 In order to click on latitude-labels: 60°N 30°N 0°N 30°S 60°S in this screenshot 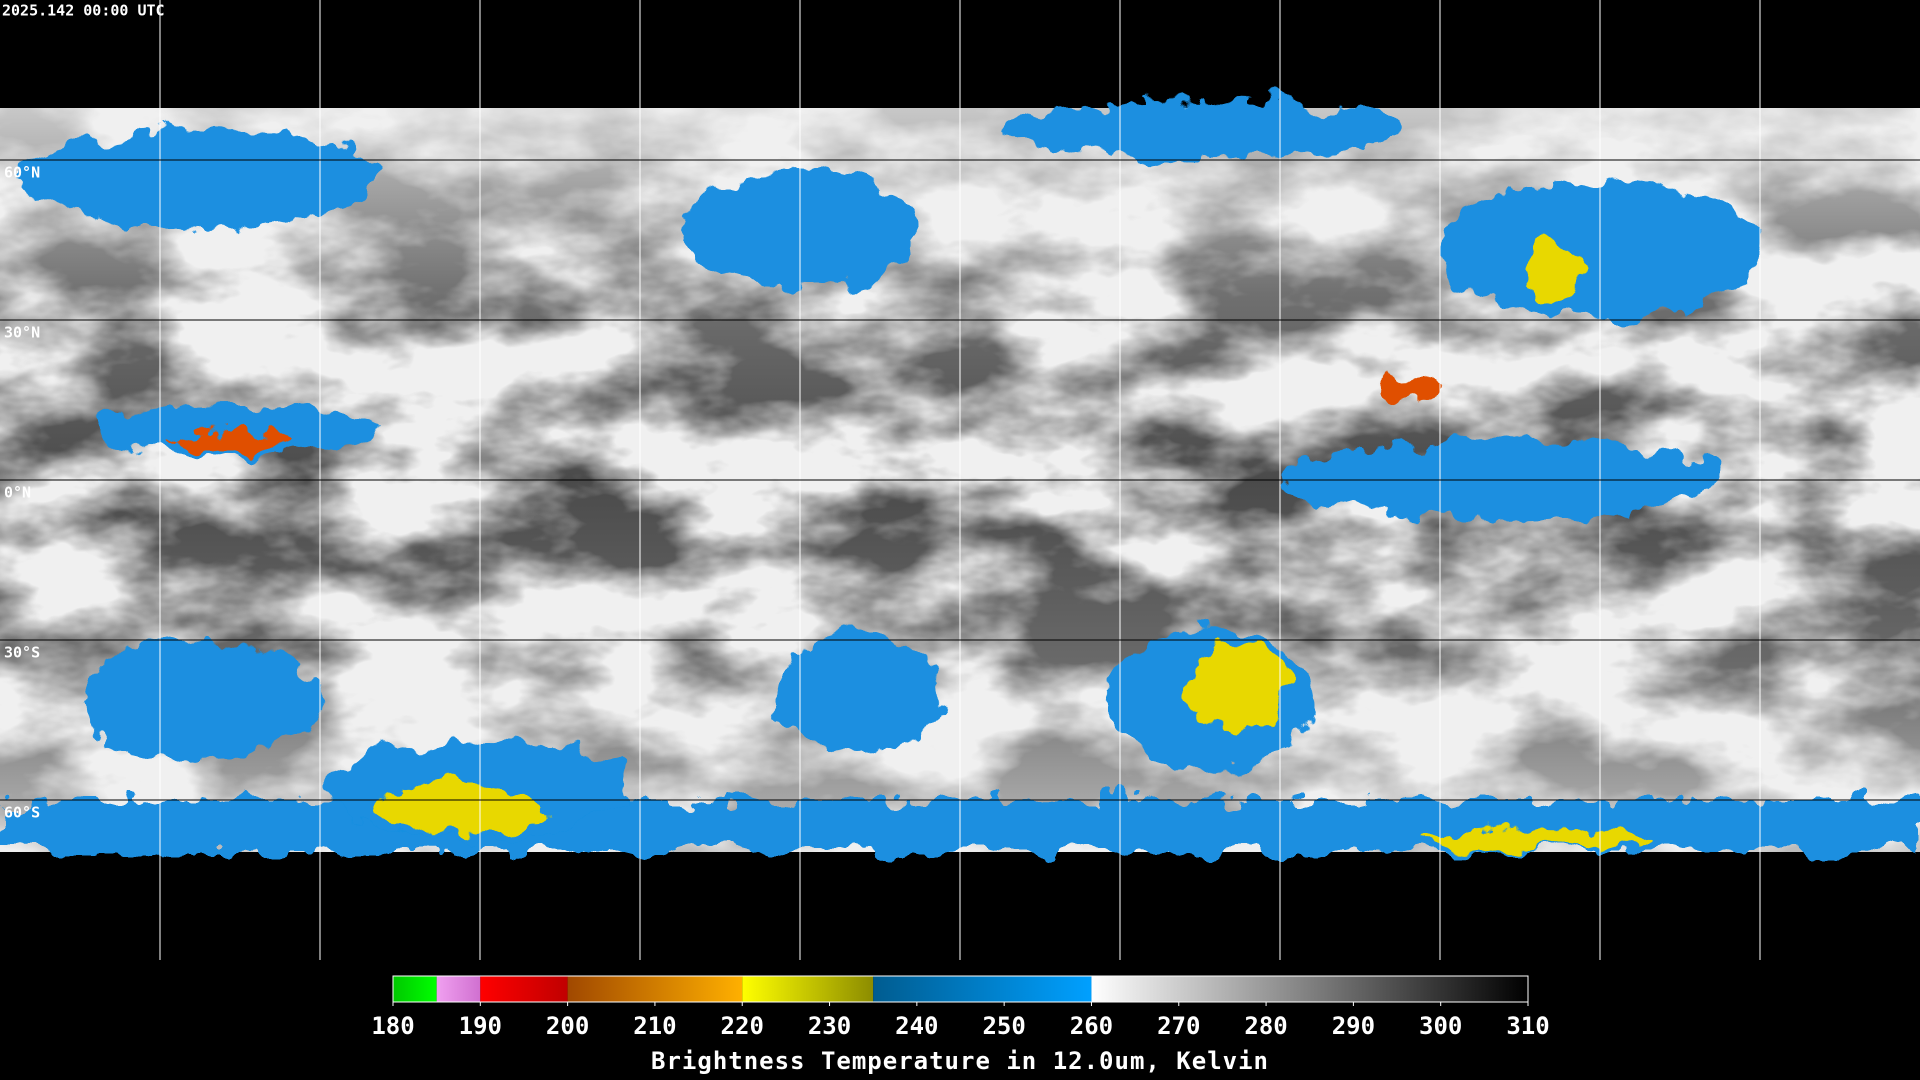, I will do `click(22, 493)`.